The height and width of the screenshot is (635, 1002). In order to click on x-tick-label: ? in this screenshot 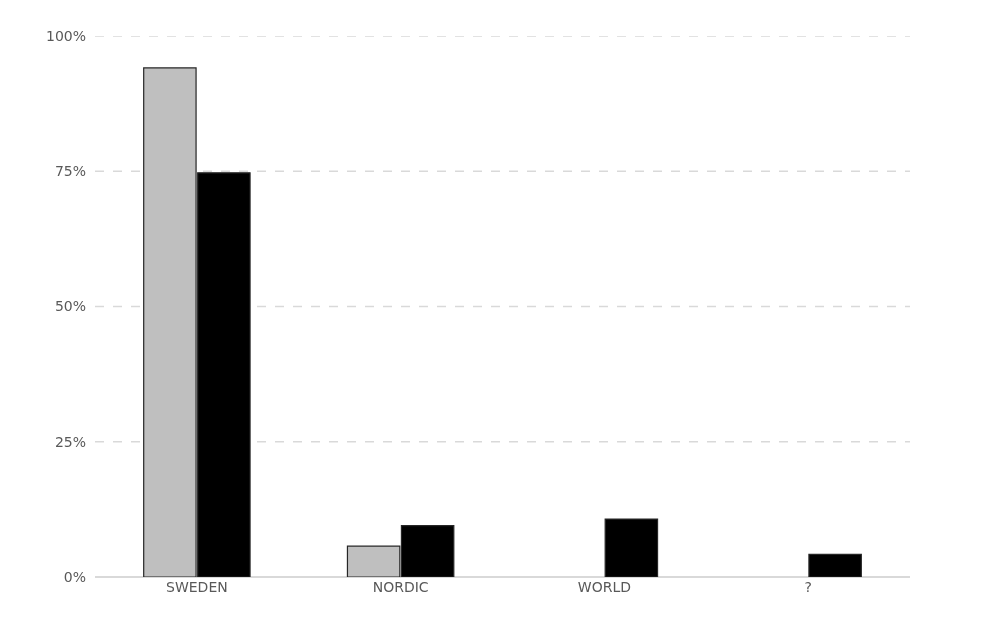, I will do `click(808, 587)`.